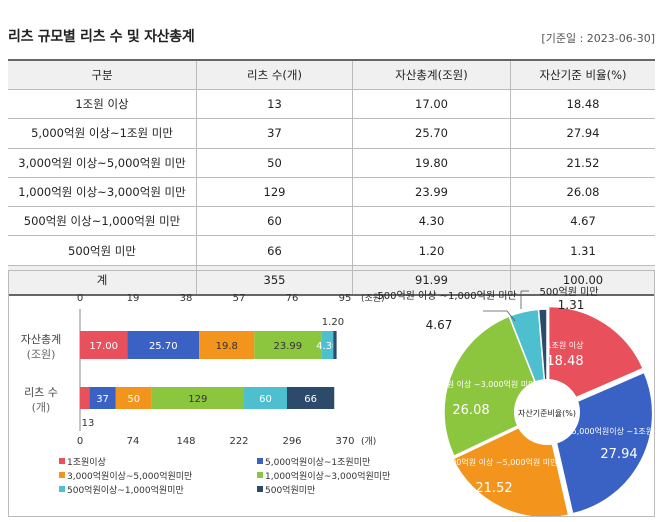 This screenshot has height=522, width=663. I want to click on table-row: 1조원 이상 13 17.00 18.48, so click(331, 104).